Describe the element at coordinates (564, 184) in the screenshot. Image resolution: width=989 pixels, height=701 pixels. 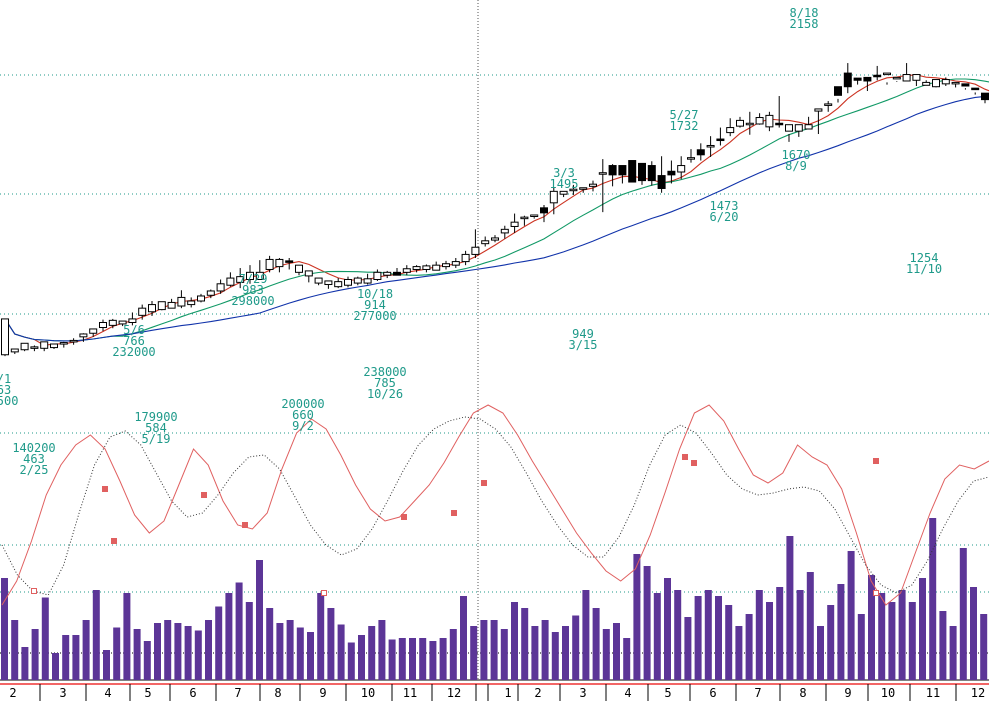
I see `price-annotation-line: 1495` at that location.